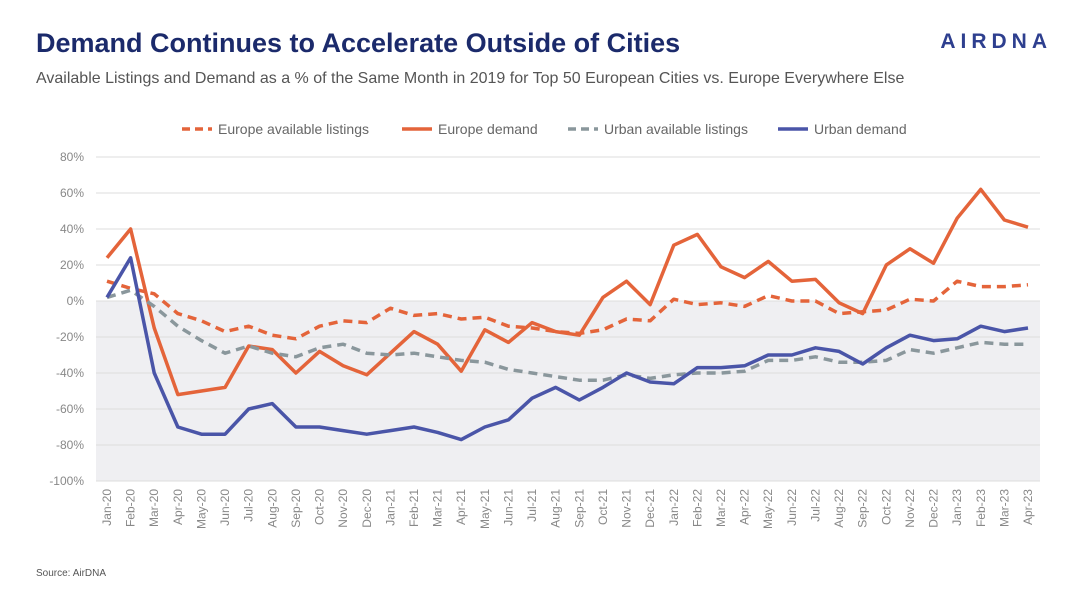 This screenshot has height=606, width=1080. I want to click on x-tick-label: Jun-21, so click(508, 507).